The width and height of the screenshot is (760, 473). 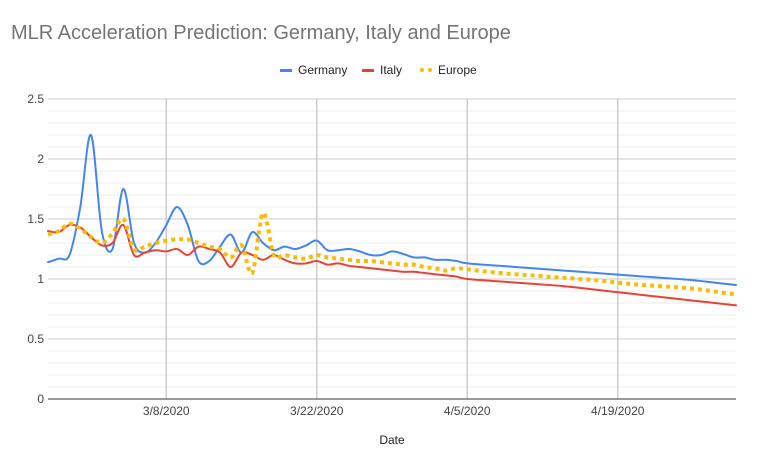 What do you see at coordinates (35, 99) in the screenshot?
I see `y-tick-label: 2.5` at bounding box center [35, 99].